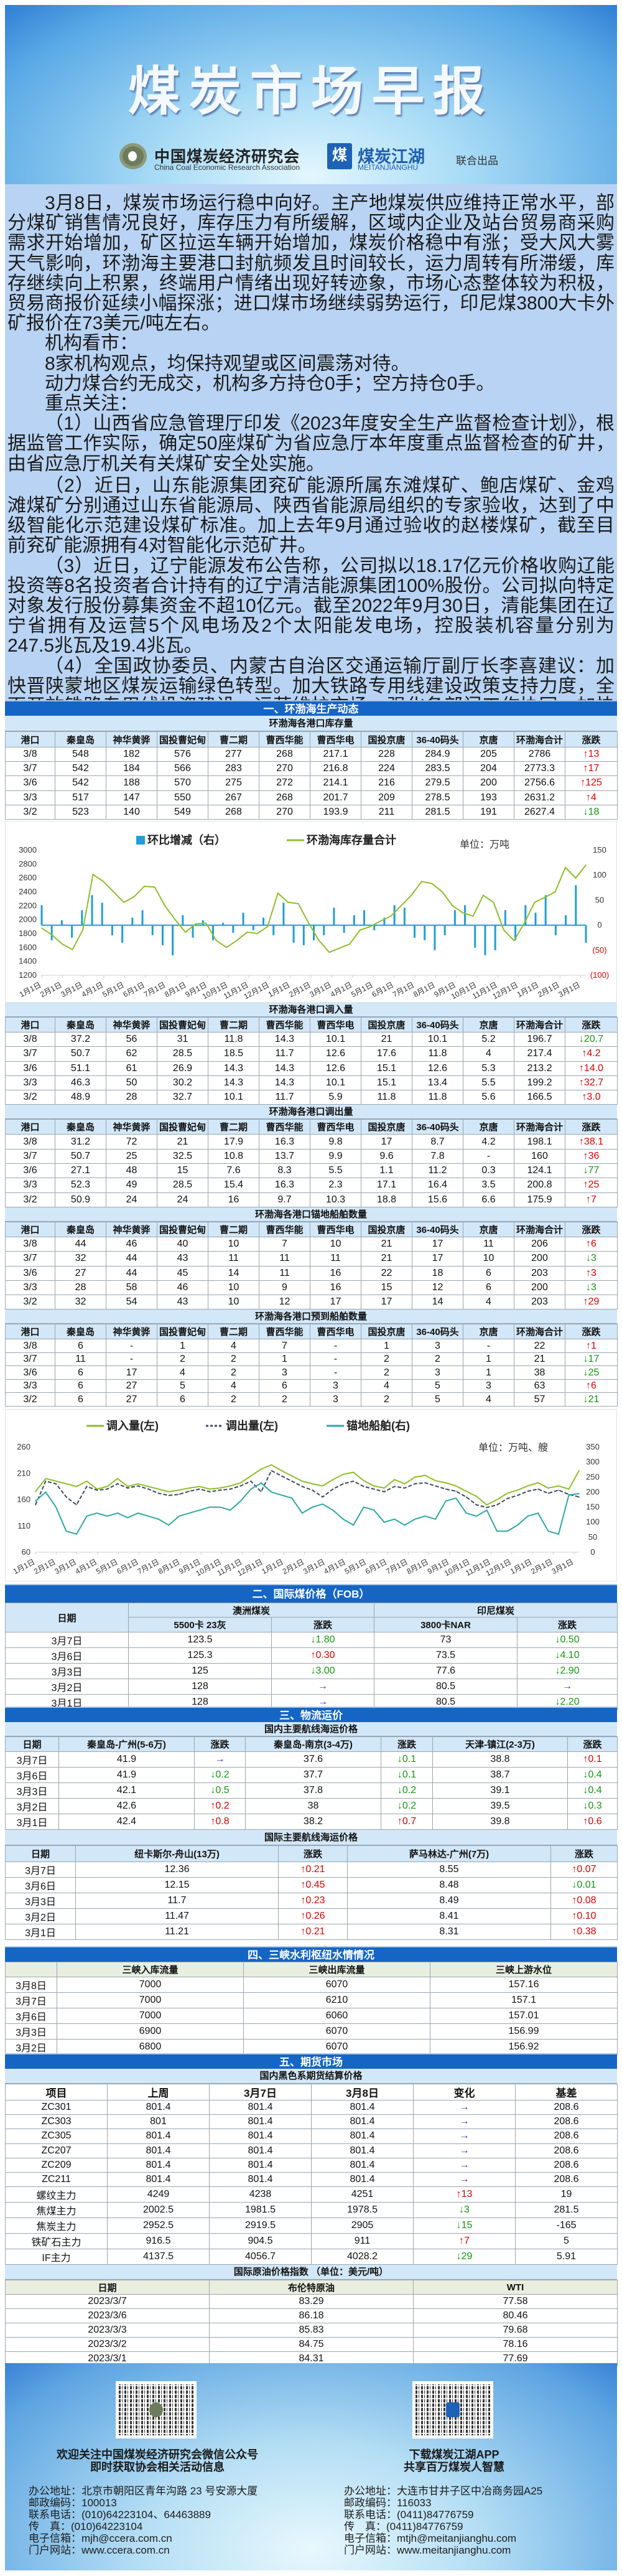 This screenshot has width=622, height=2576. What do you see at coordinates (28, 919) in the screenshot?
I see `y-left-tick-label: 2000` at bounding box center [28, 919].